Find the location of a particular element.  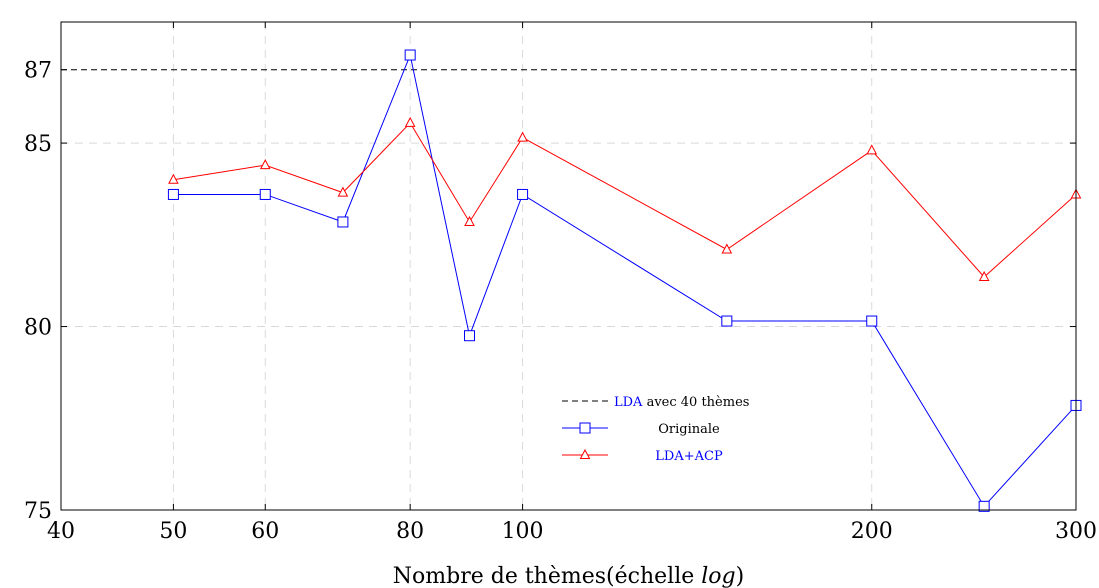

legend-entry-baseline: LDA avec 40 thèmes is located at coordinates (655, 402).